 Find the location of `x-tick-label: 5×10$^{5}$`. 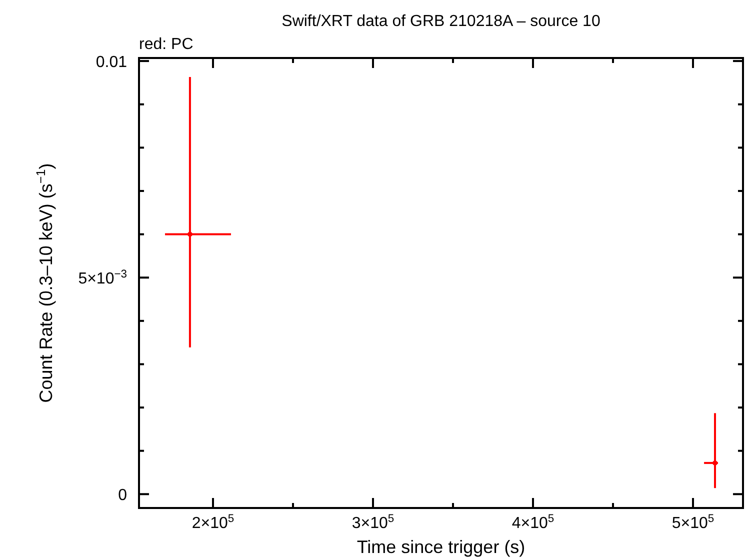

x-tick-label: 5×10$^{5}$ is located at coordinates (693, 522).